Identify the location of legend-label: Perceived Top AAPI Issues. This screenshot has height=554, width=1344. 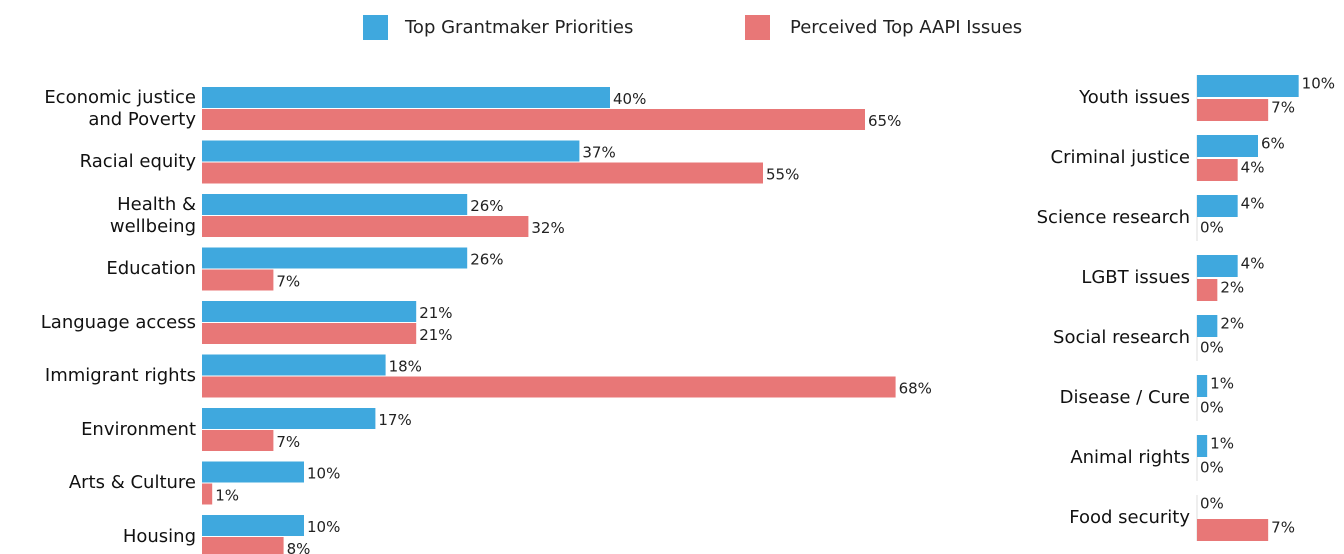
(906, 27).